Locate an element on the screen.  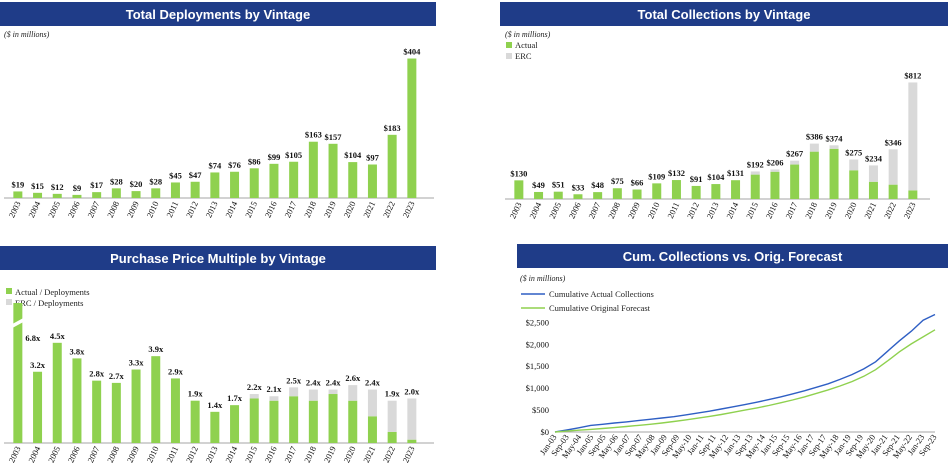
collections-total-label: $386 is located at coordinates (814, 137).